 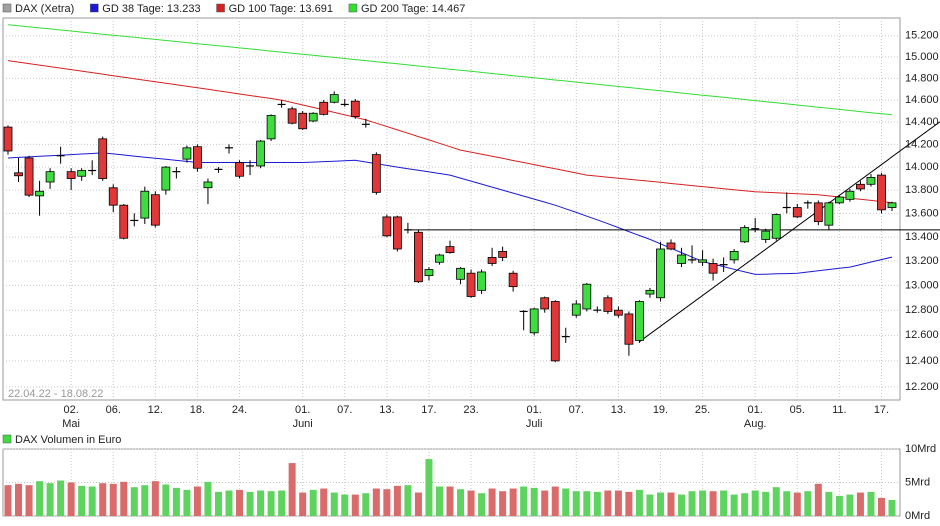 What do you see at coordinates (534, 410) in the screenshot?
I see `x-tick-label: 01.` at bounding box center [534, 410].